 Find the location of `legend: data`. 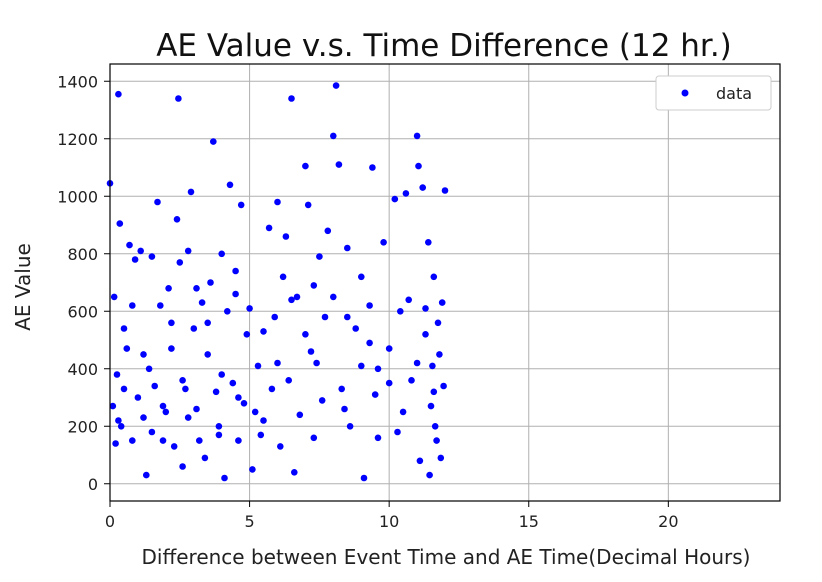

legend: data is located at coordinates (713, 93).